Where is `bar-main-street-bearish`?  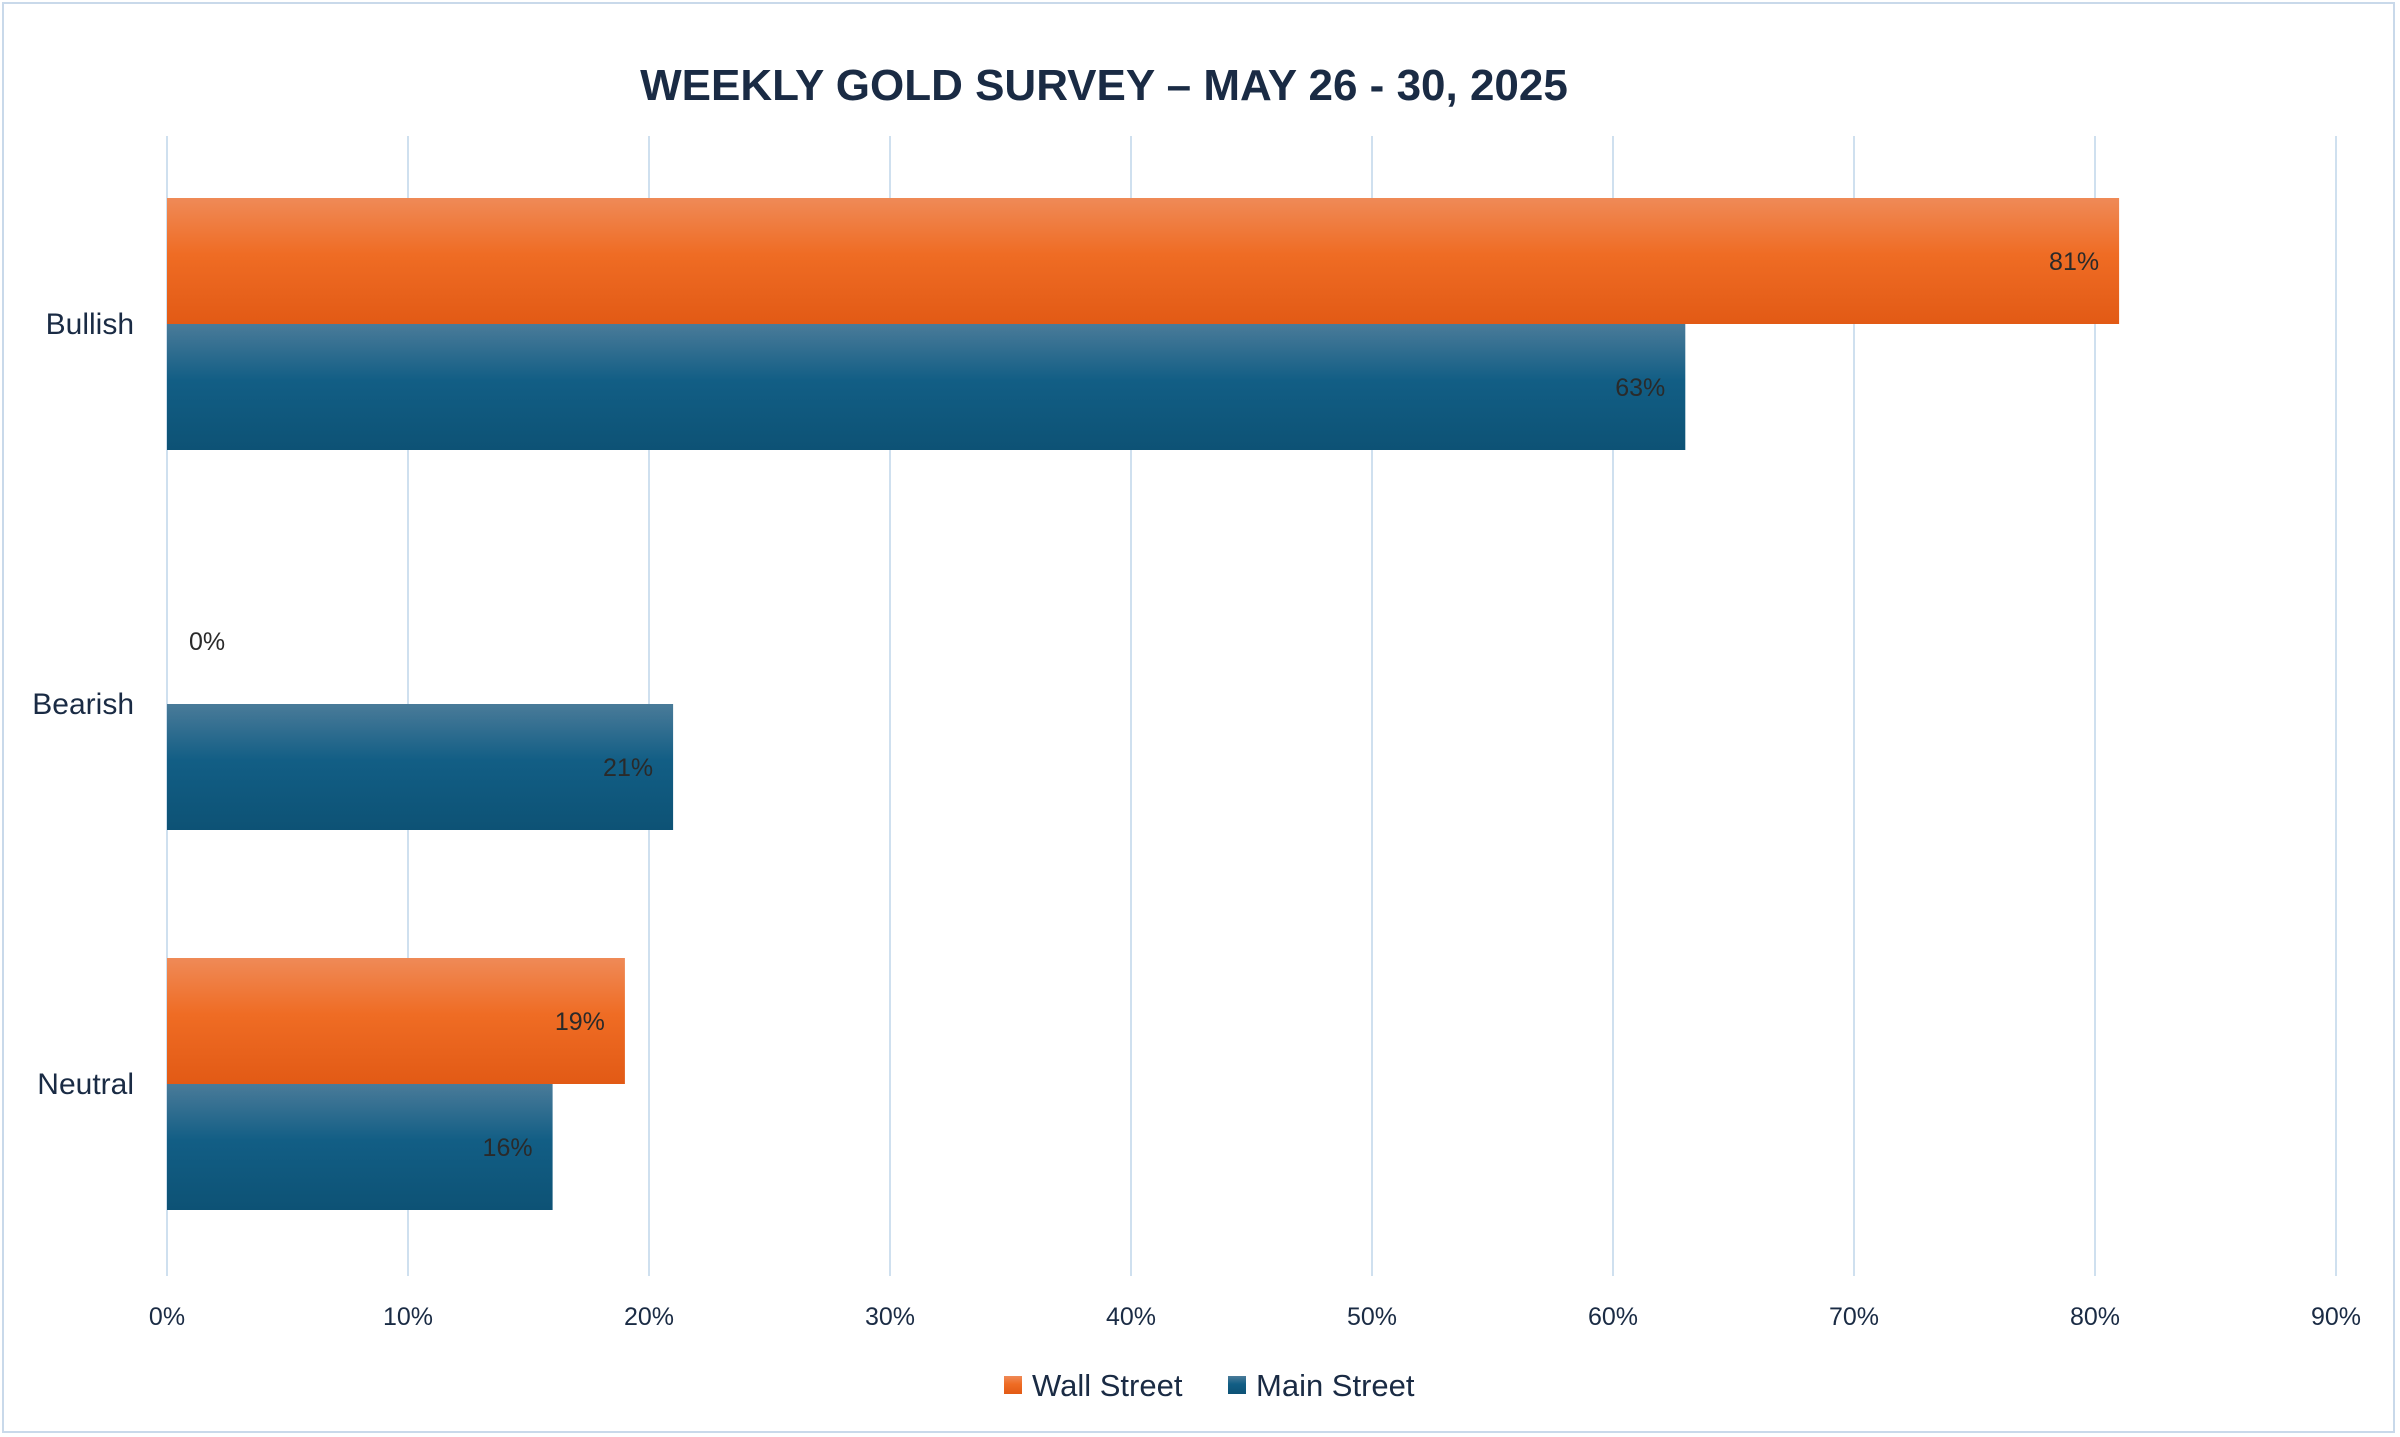
bar-main-street-bearish is located at coordinates (420, 767).